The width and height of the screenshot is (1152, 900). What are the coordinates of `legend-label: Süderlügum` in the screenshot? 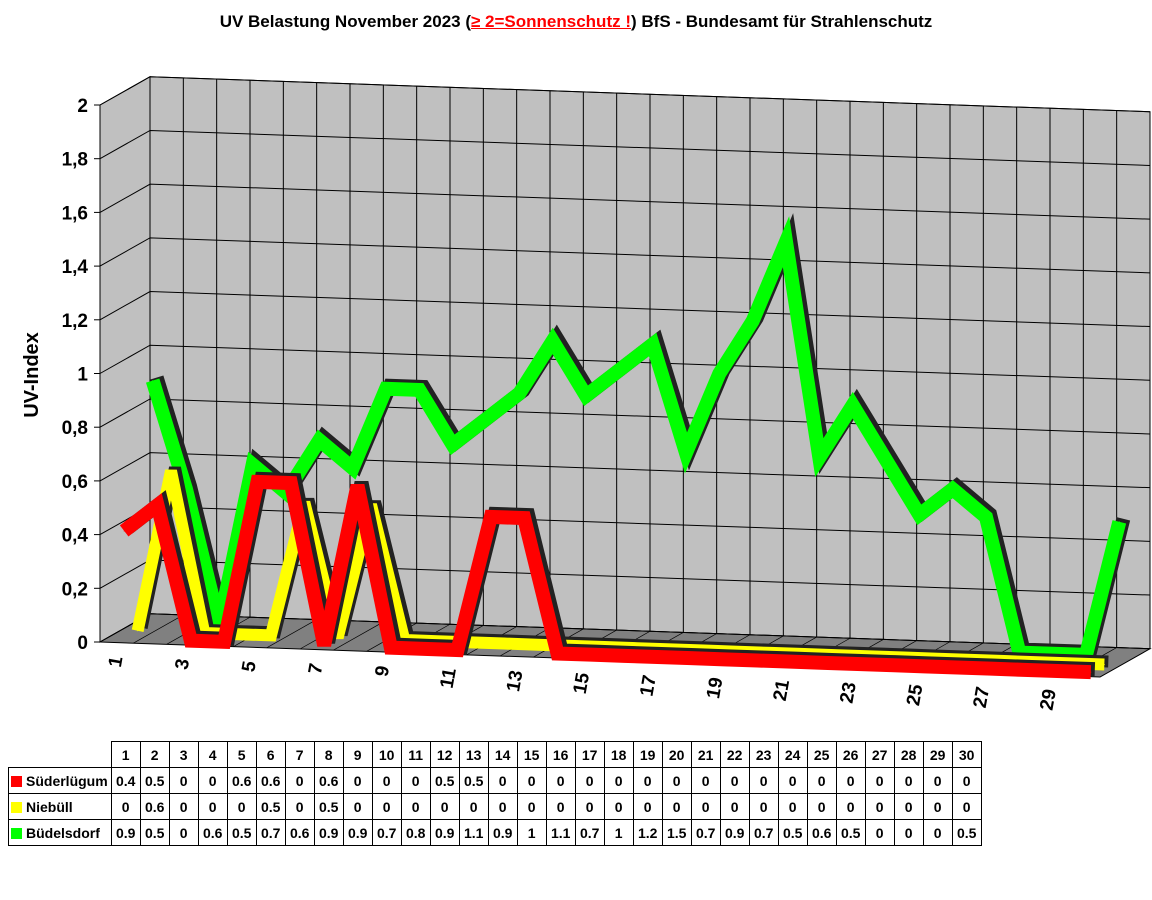 It's located at (67, 780).